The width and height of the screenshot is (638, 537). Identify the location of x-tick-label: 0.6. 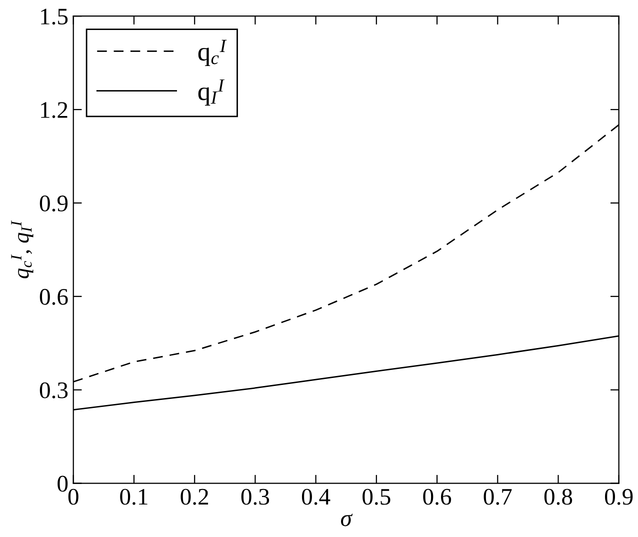
(437, 496).